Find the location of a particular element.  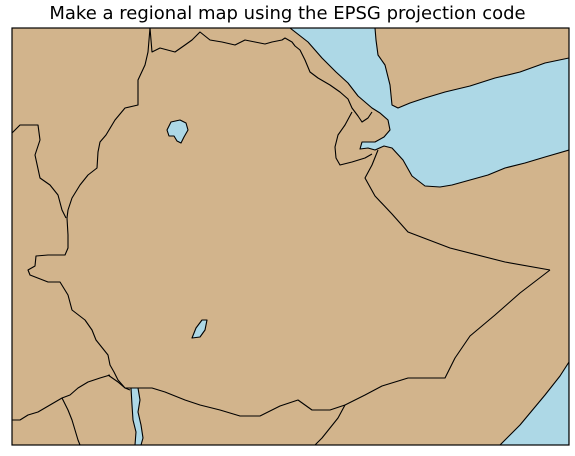

indian-ocean is located at coordinates (534, 403).